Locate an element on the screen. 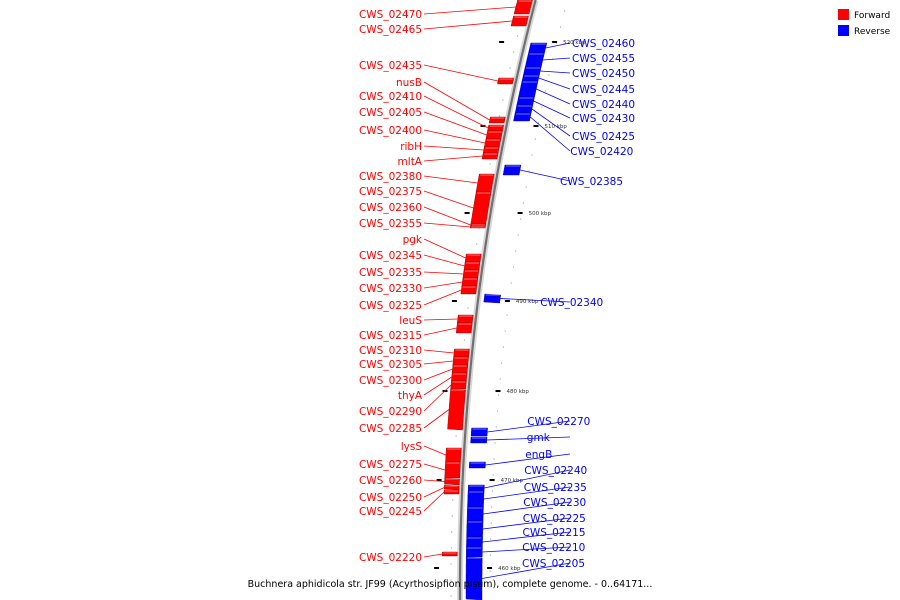  label-cws-02355: CWS_02355 is located at coordinates (390, 224).